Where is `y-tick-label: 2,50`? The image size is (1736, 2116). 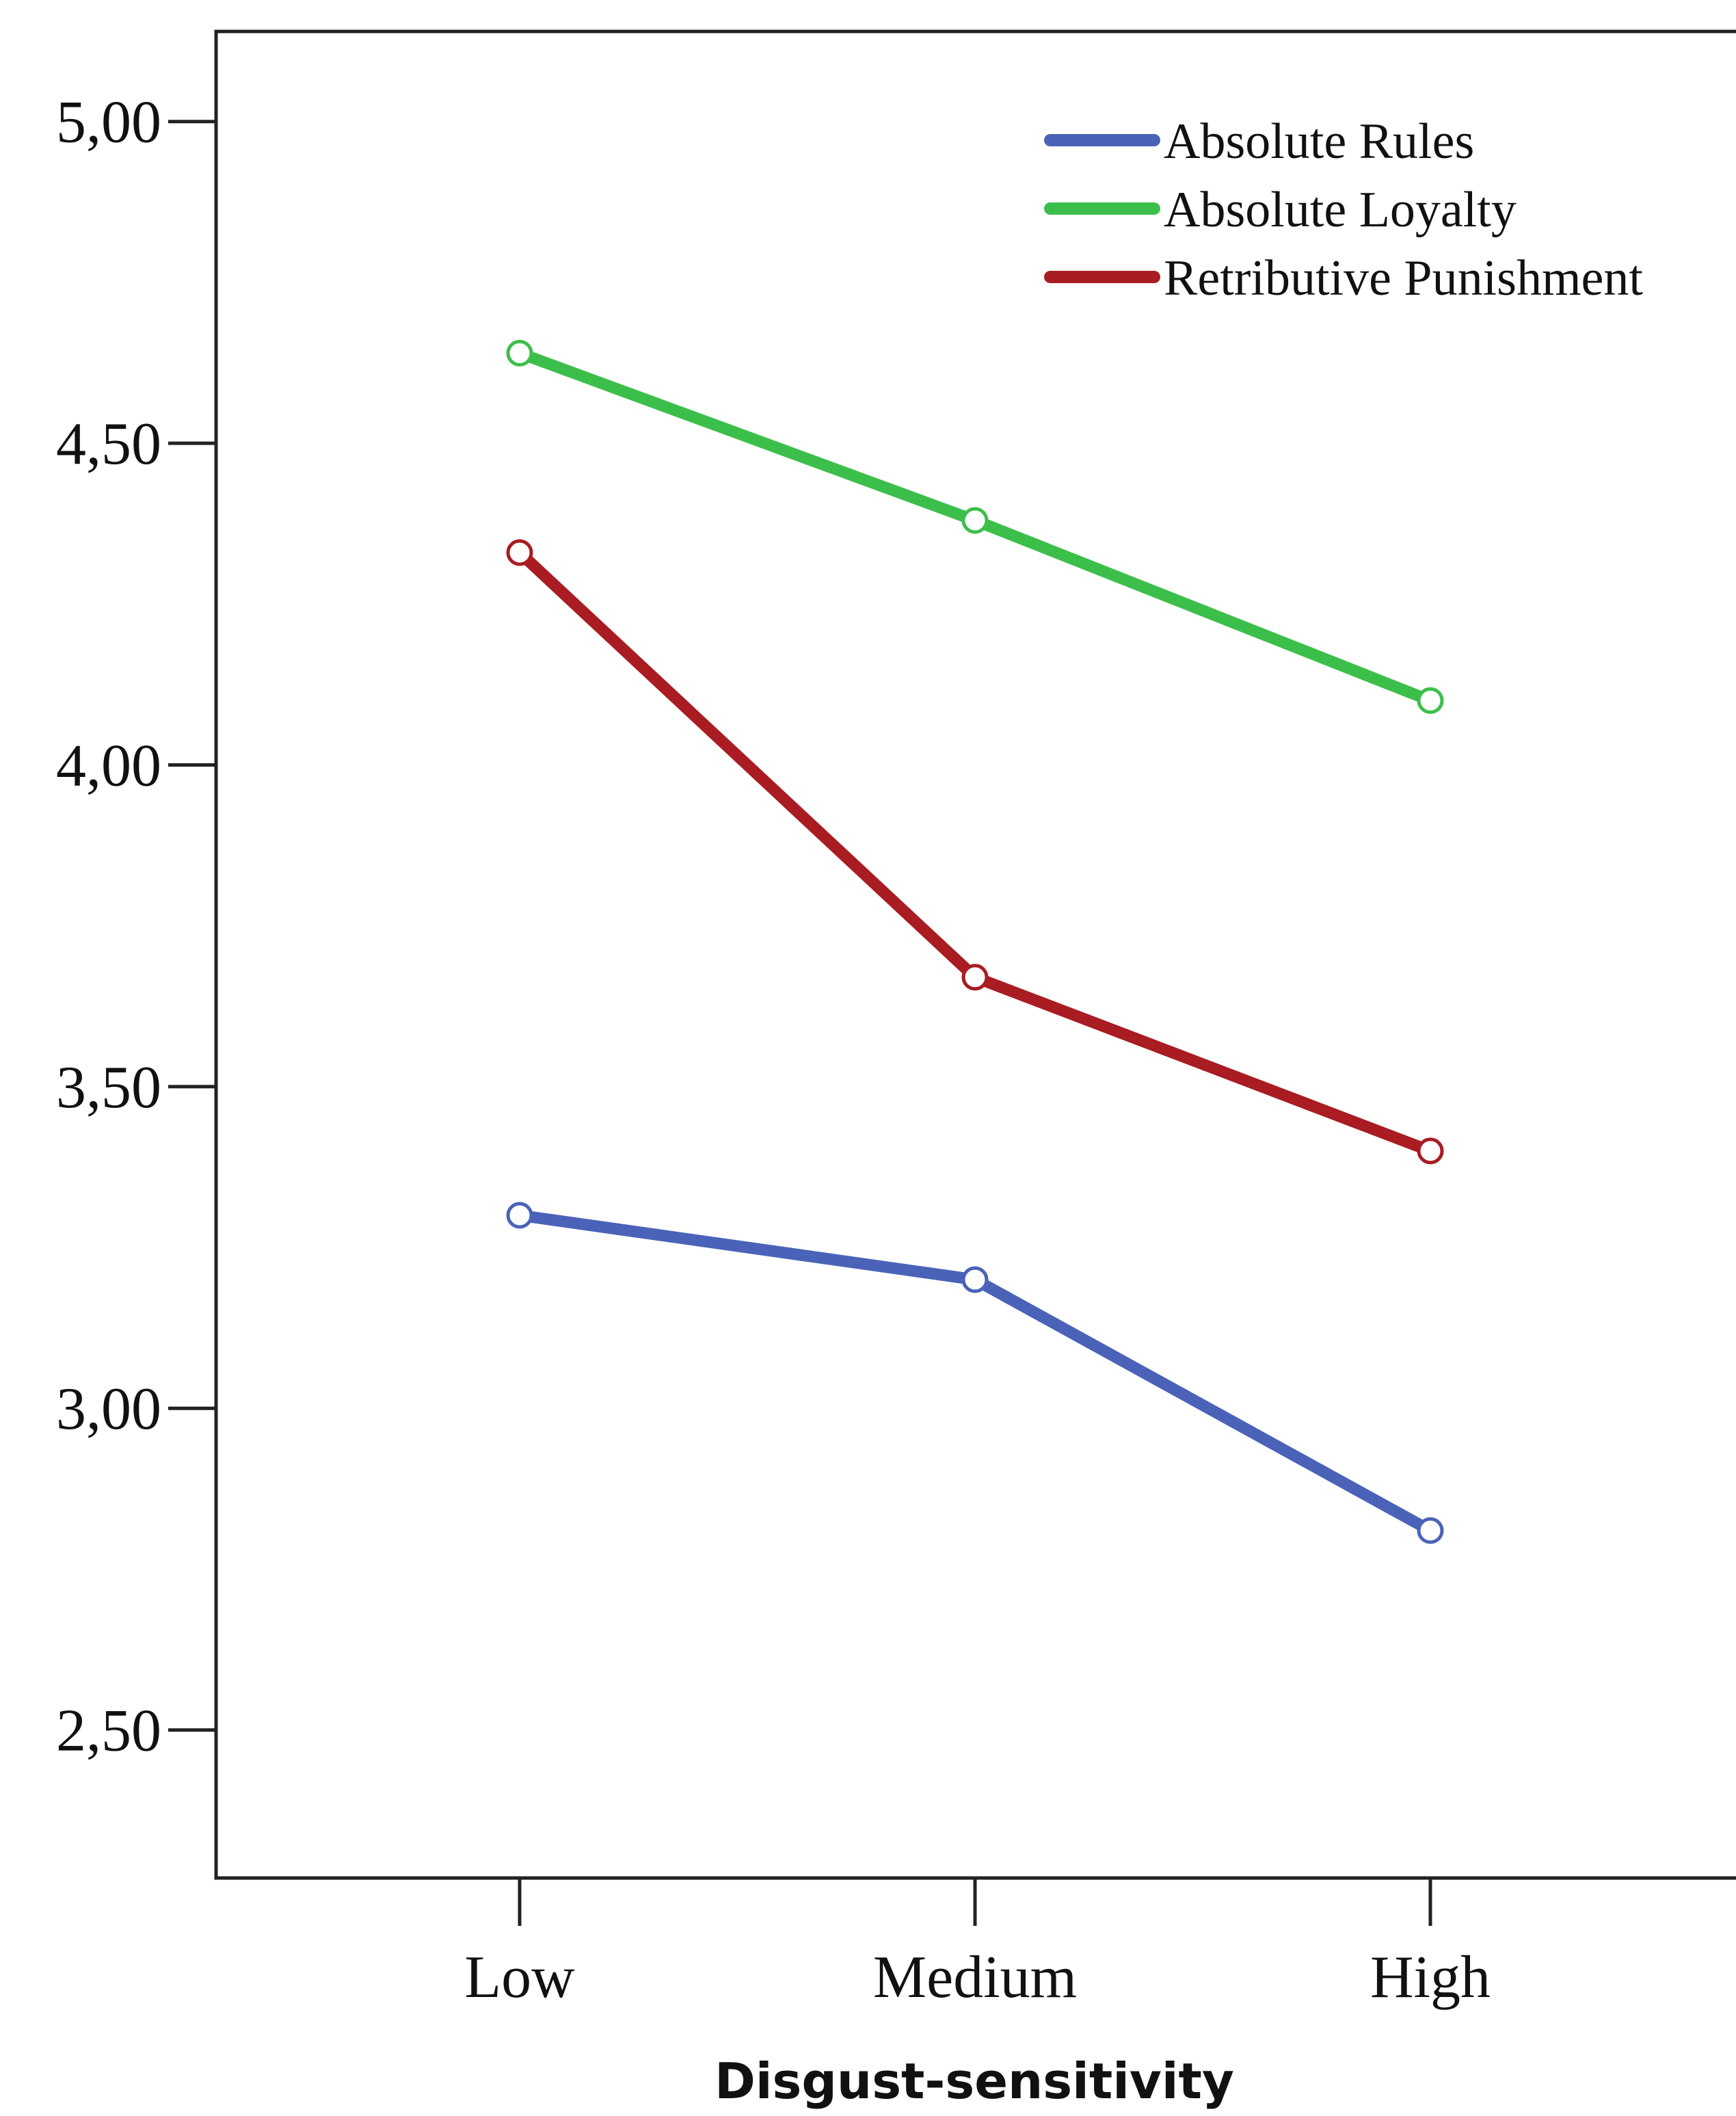
y-tick-label: 2,50 is located at coordinates (108, 1731).